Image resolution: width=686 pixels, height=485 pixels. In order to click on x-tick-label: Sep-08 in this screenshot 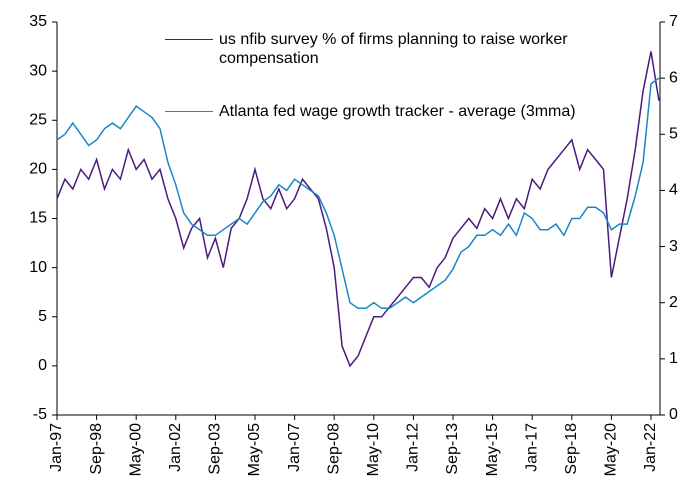, I will do `click(333, 449)`.